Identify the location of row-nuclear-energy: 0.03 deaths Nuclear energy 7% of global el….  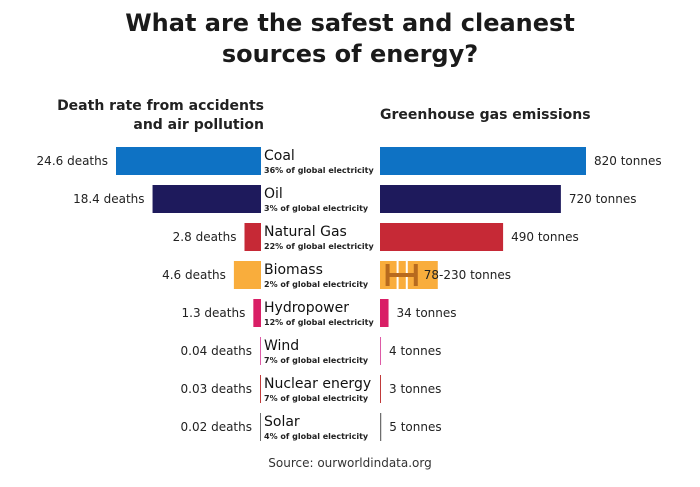
(350, 393).